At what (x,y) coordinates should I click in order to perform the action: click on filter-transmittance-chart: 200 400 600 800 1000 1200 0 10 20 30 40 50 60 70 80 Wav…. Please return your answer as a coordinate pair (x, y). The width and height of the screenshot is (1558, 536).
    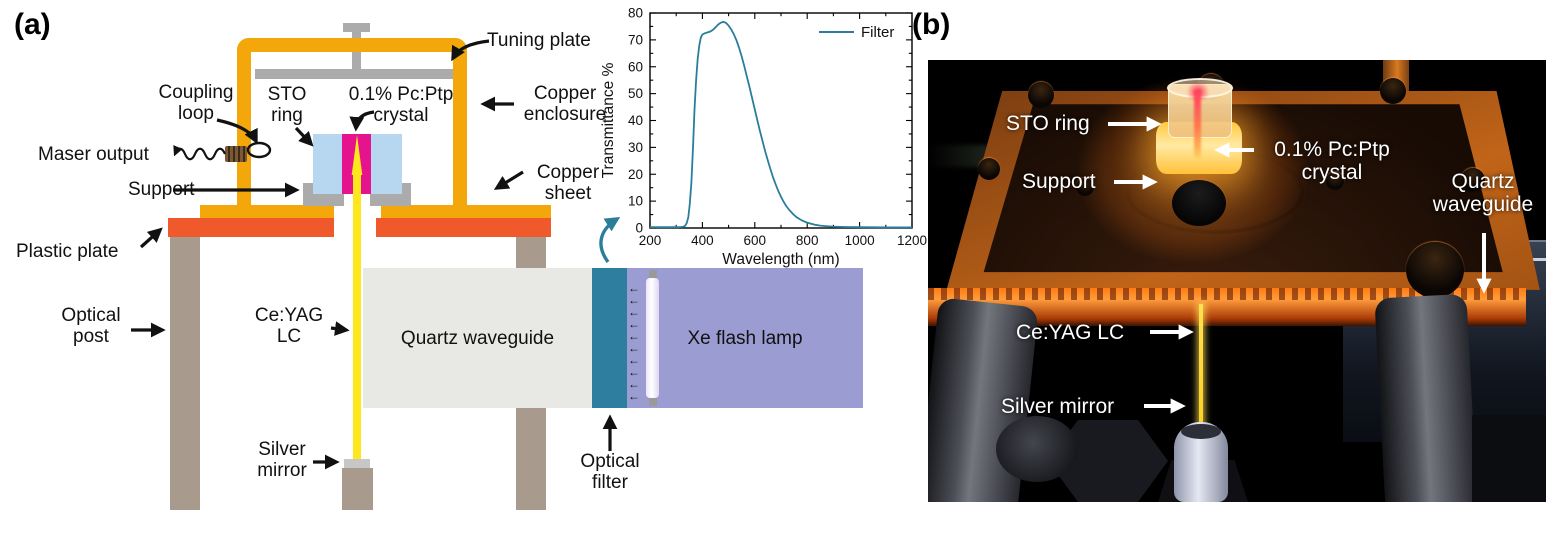
    Looking at the image, I should click on (763, 137).